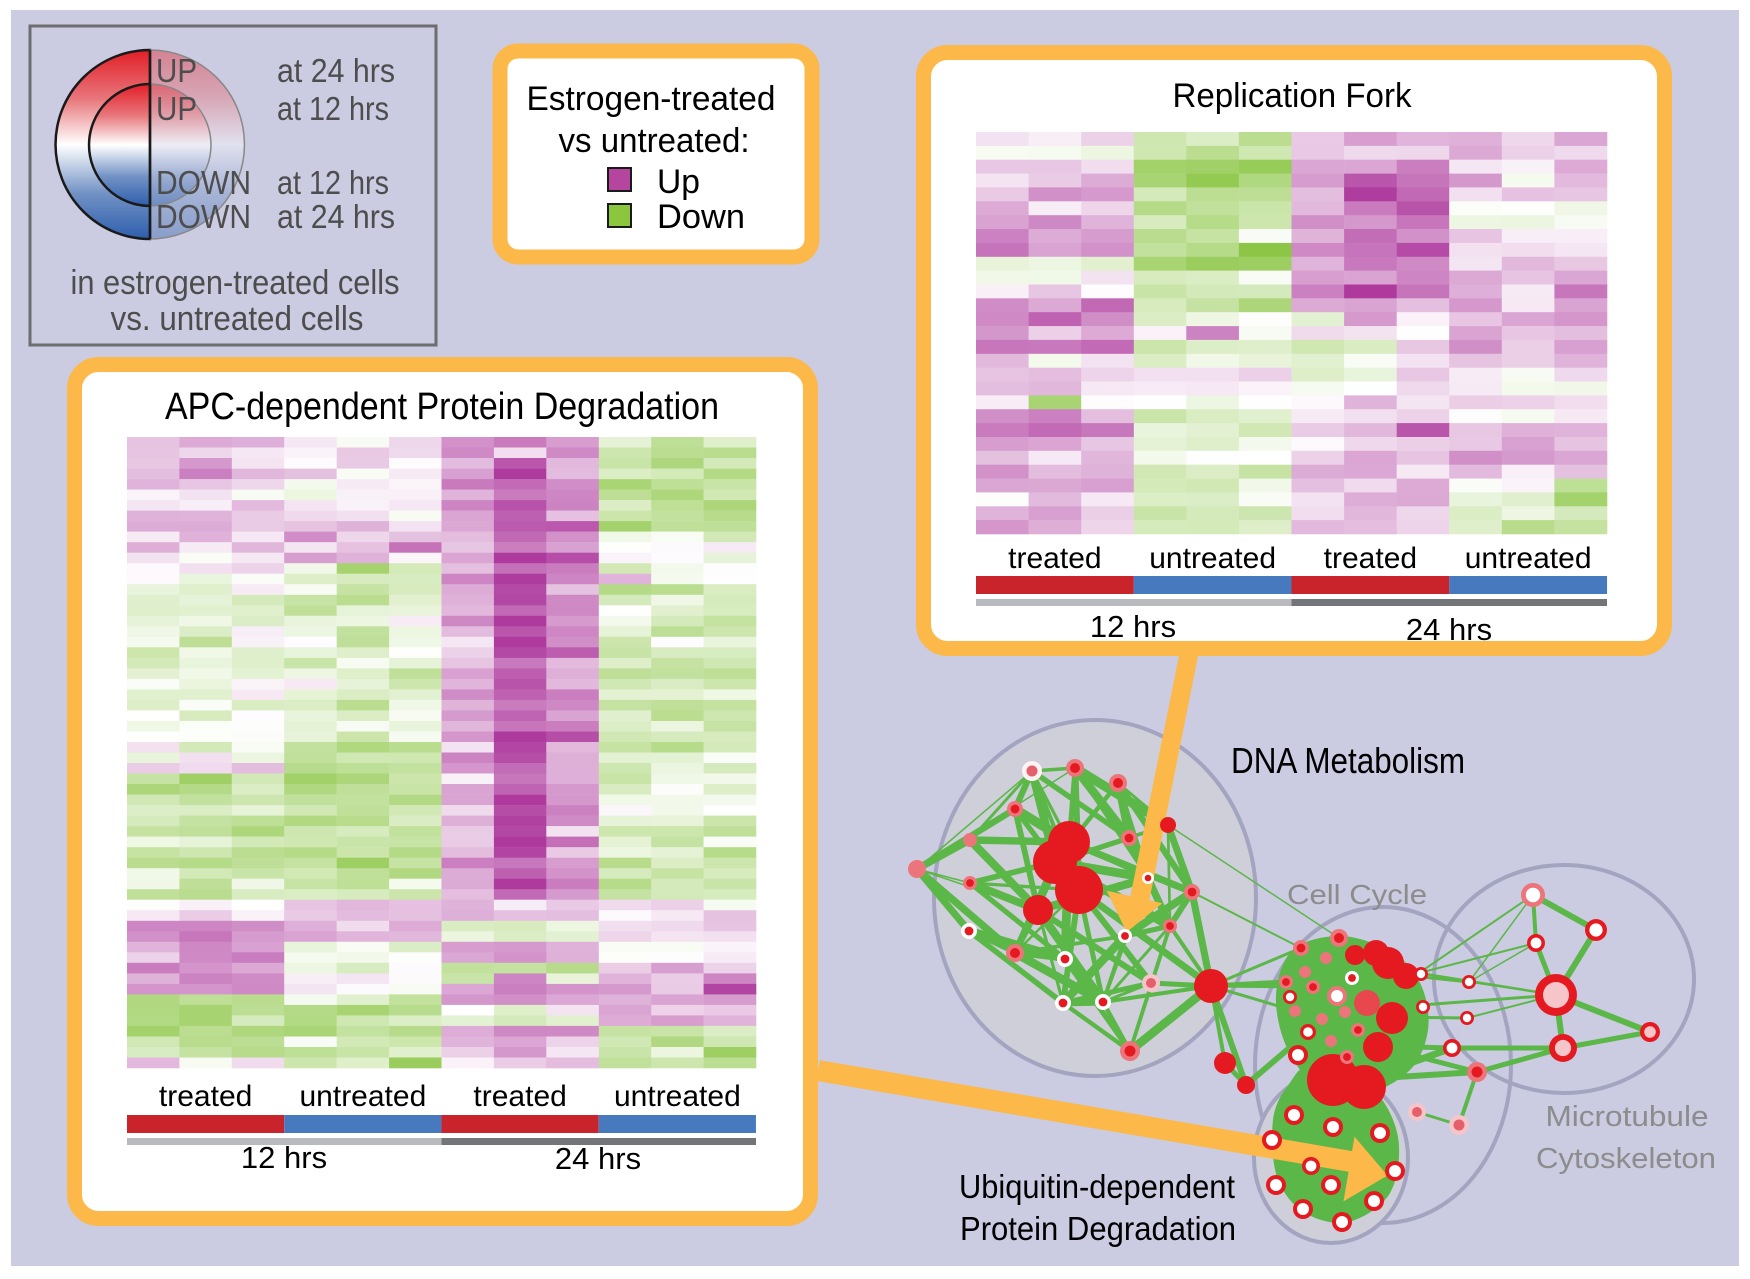 The image size is (1750, 1279). What do you see at coordinates (235, 283) in the screenshot?
I see `svg-text: in estrogen-treated cells` at bounding box center [235, 283].